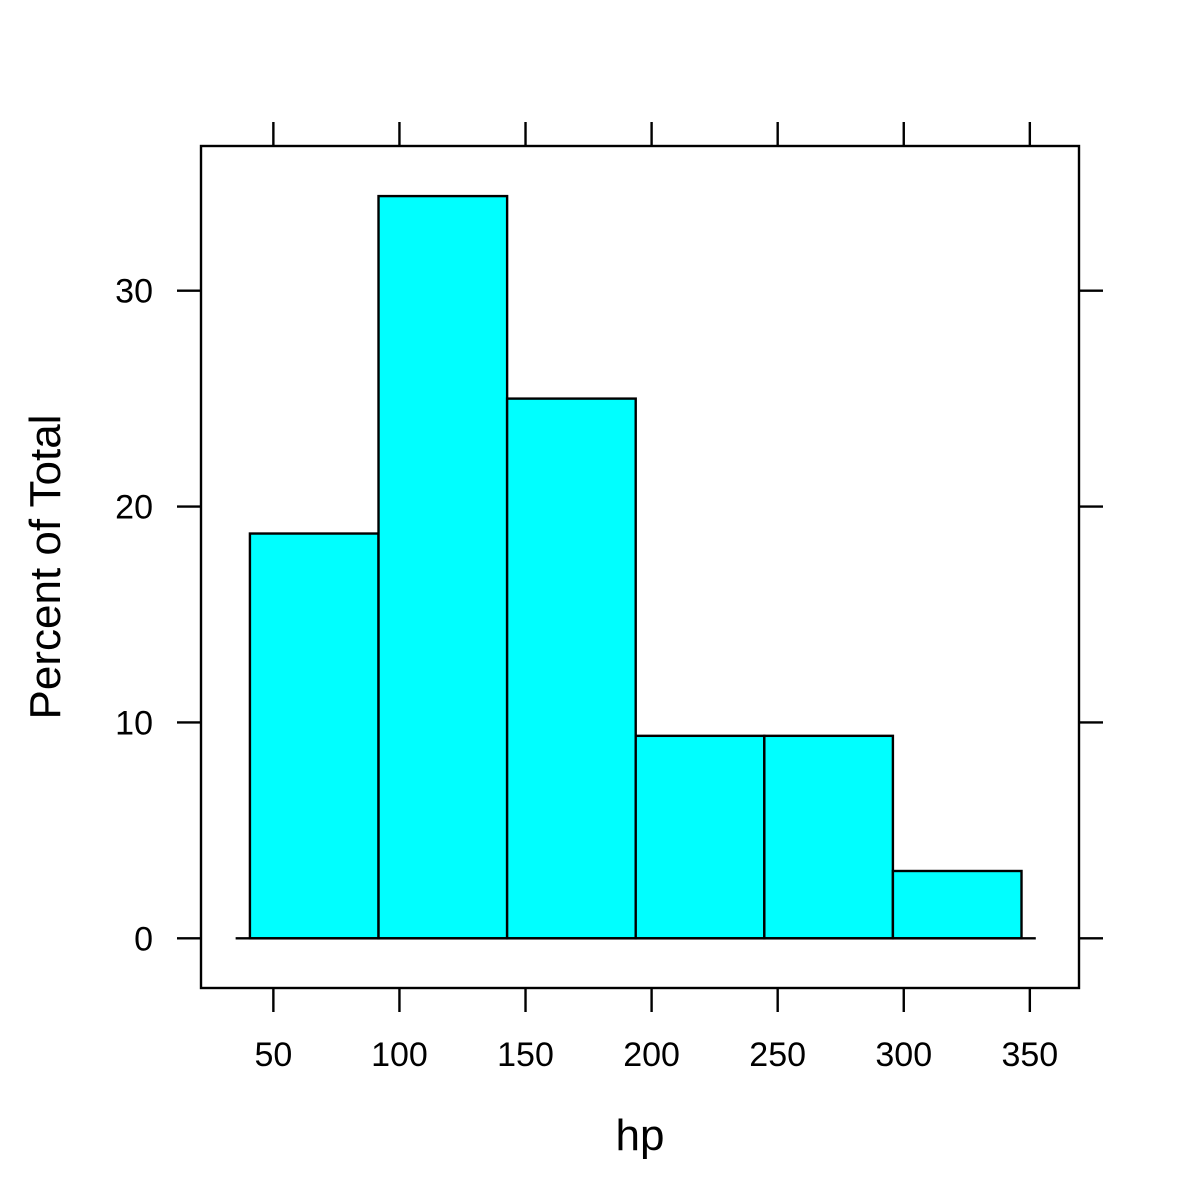 This screenshot has width=1200, height=1200. I want to click on y-tick-label: 0, so click(143, 939).